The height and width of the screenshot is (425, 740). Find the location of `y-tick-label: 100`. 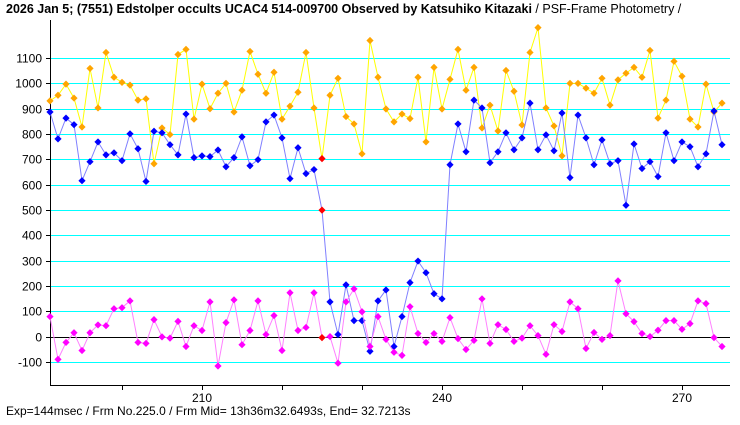

y-tick-label: 100 is located at coordinates (32, 312).